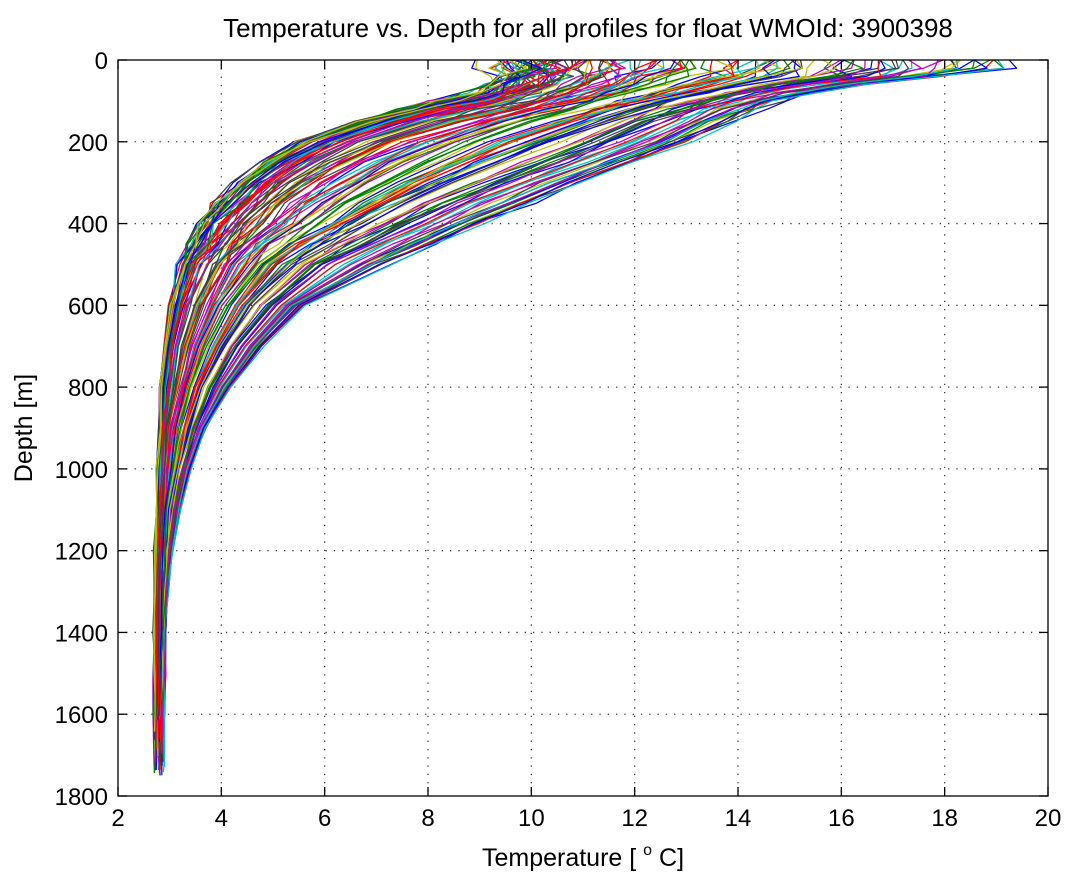 The width and height of the screenshot is (1073, 879). I want to click on x-tick-label: 18, so click(944, 818).